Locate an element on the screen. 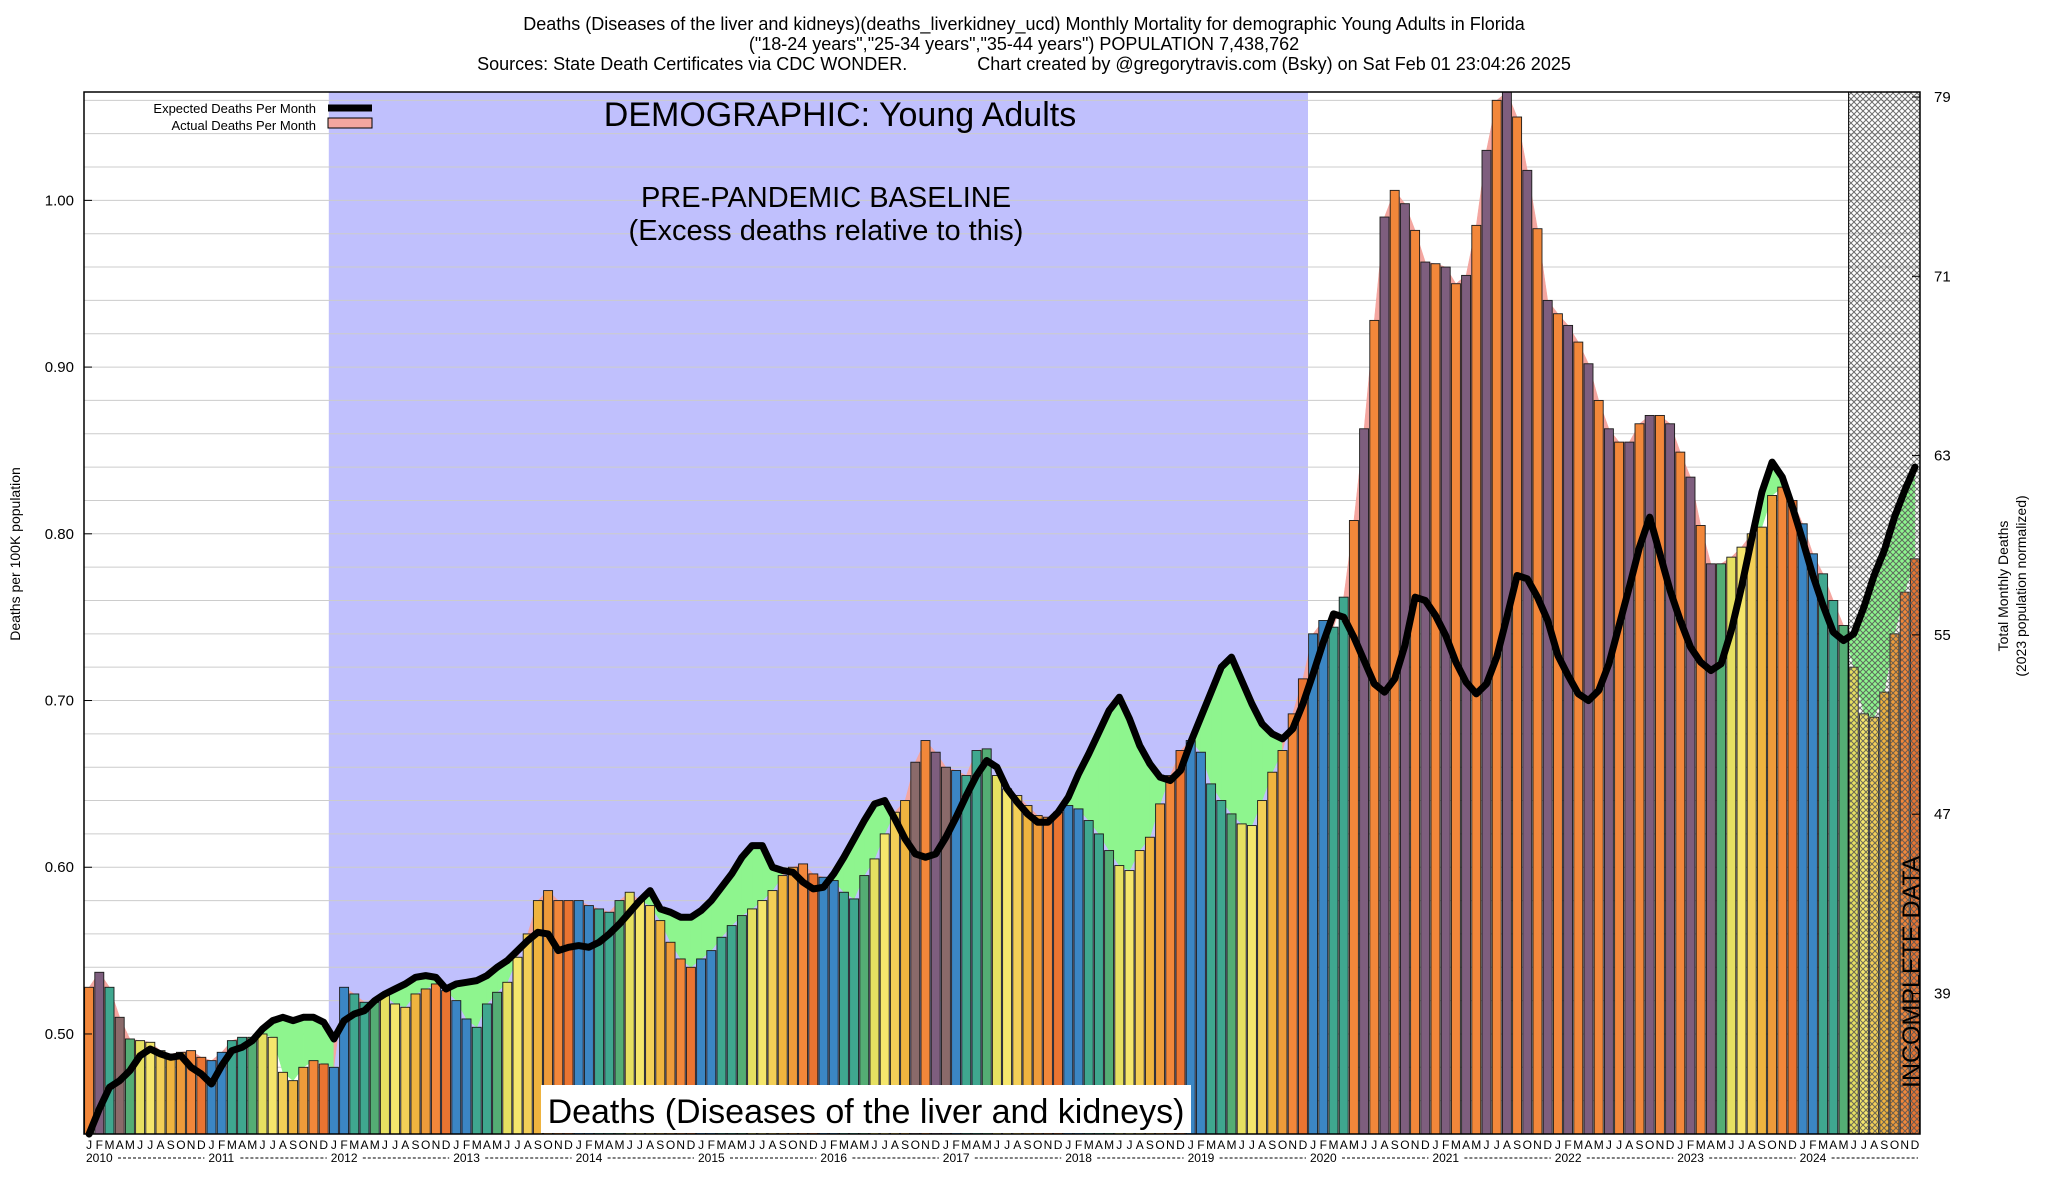  year-label: 2024 is located at coordinates (1813, 1158).